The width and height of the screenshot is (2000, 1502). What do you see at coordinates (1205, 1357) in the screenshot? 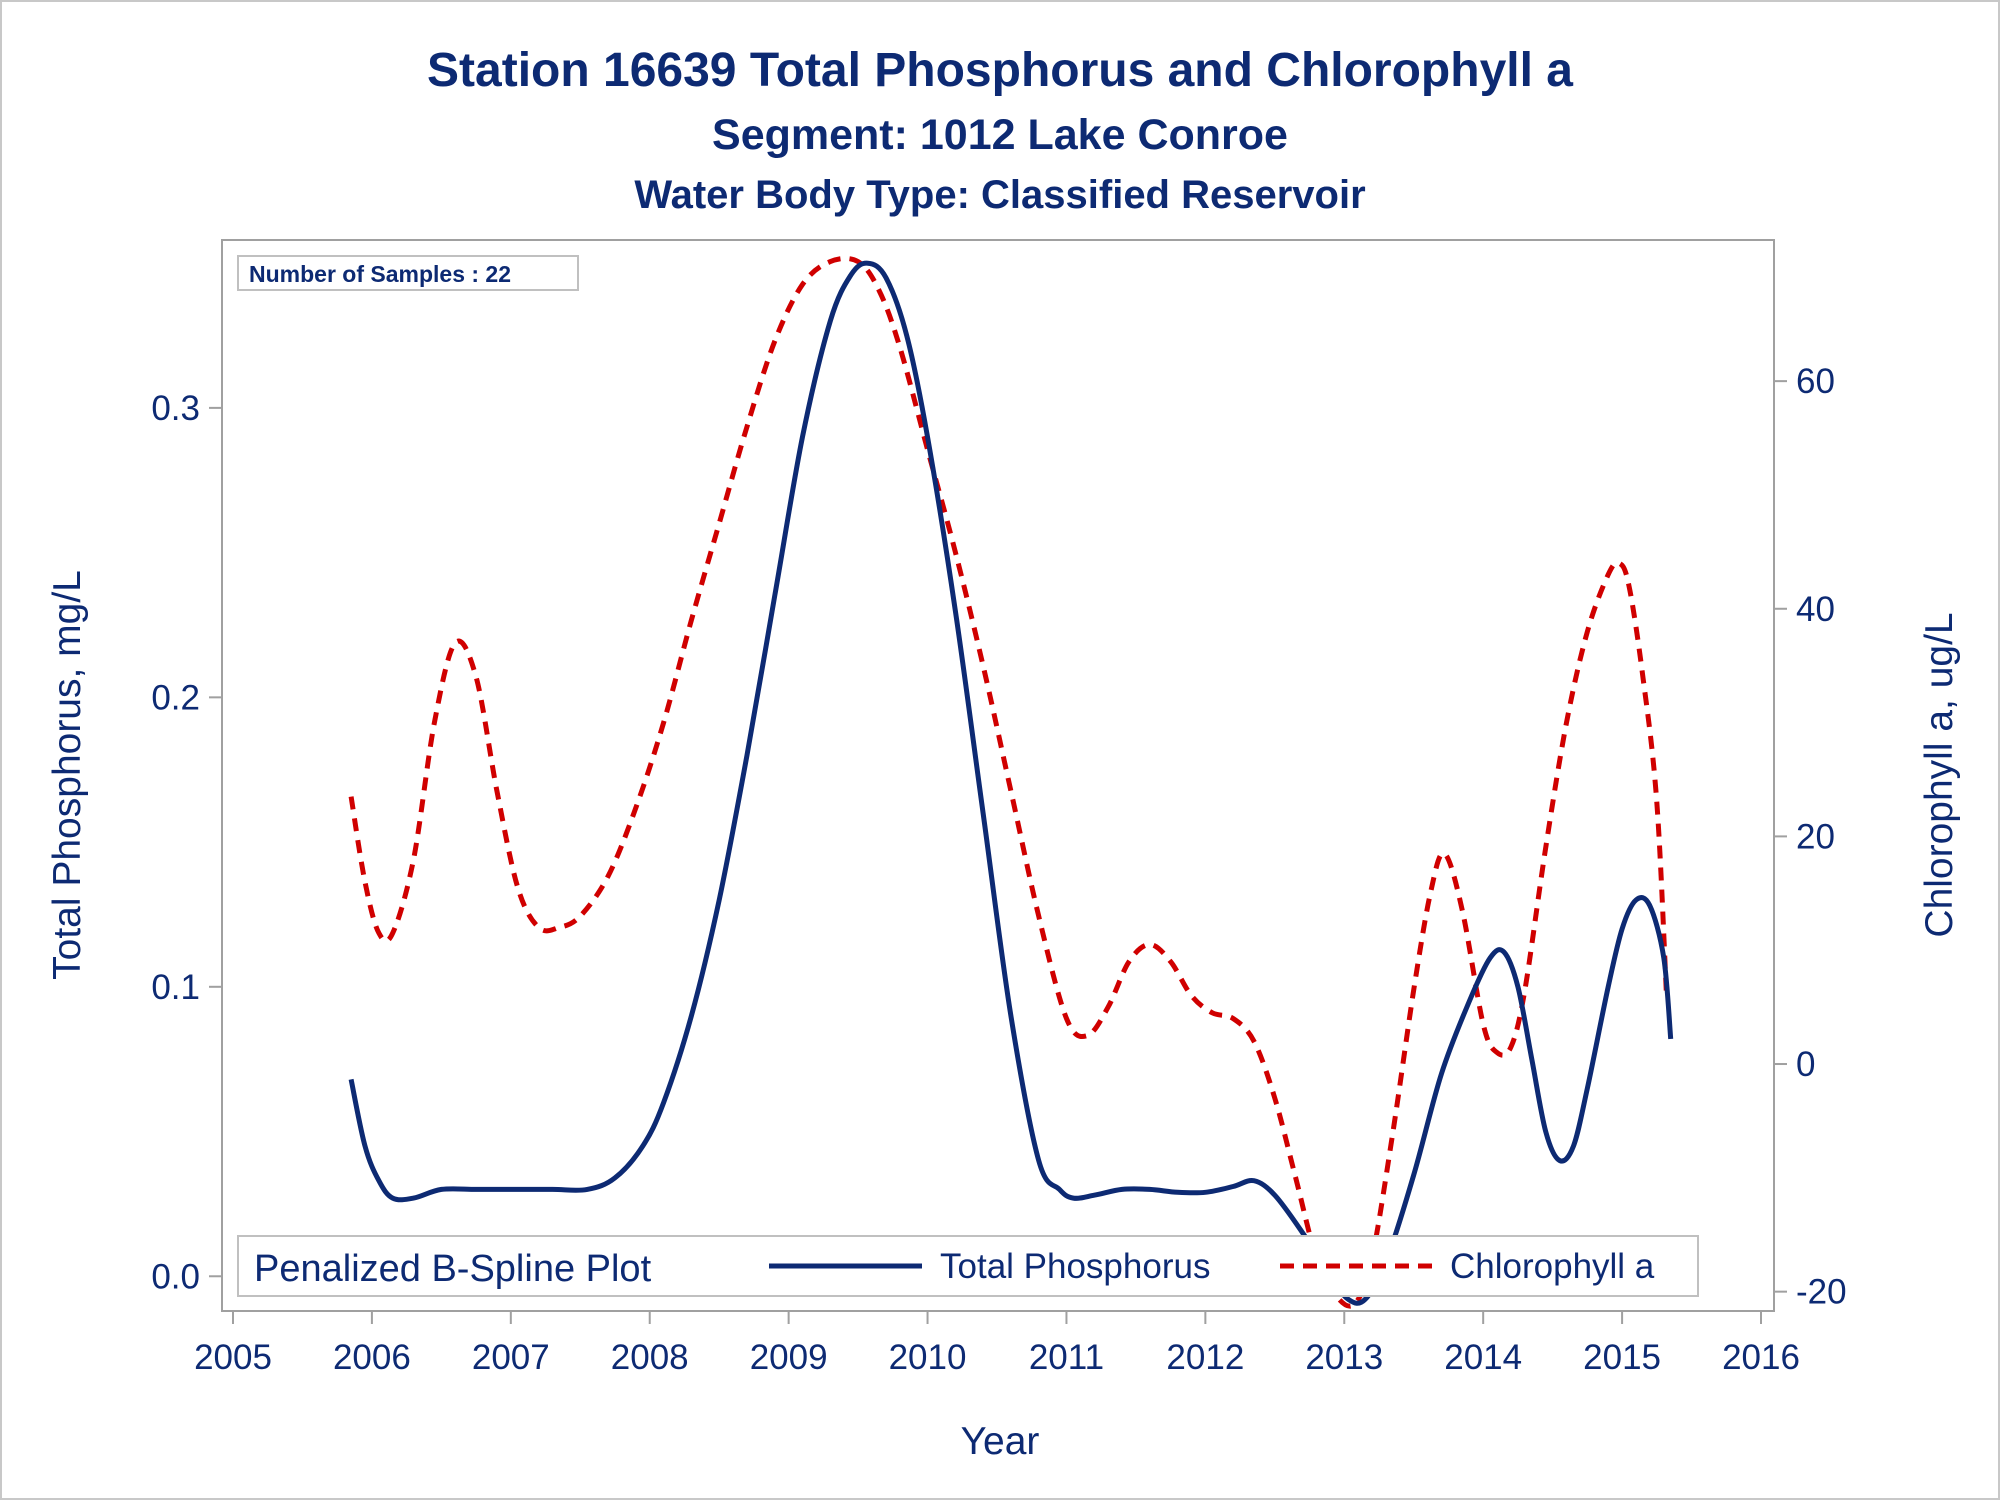
I see `x-tick-label: 2012` at bounding box center [1205, 1357].